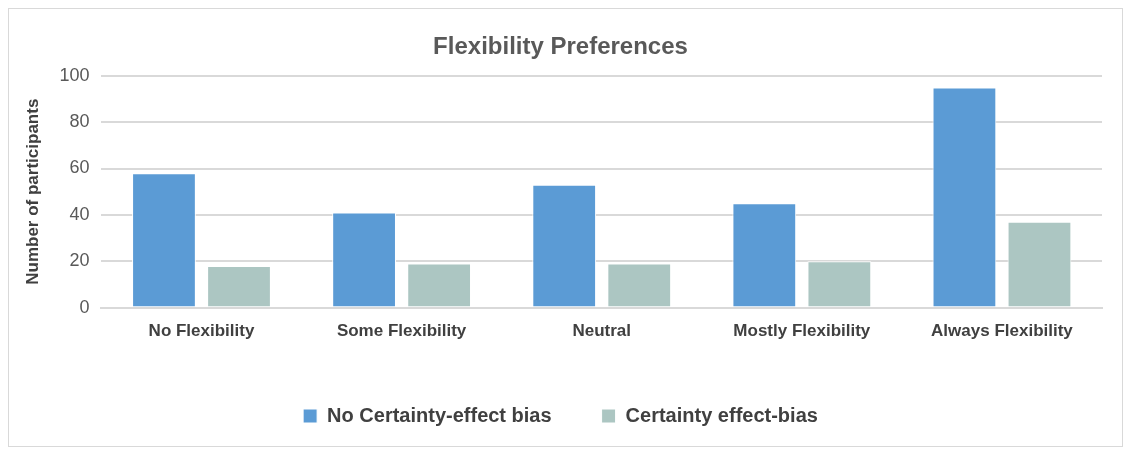 The image size is (1131, 455). What do you see at coordinates (79, 167) in the screenshot?
I see `y-tick-label: 60` at bounding box center [79, 167].